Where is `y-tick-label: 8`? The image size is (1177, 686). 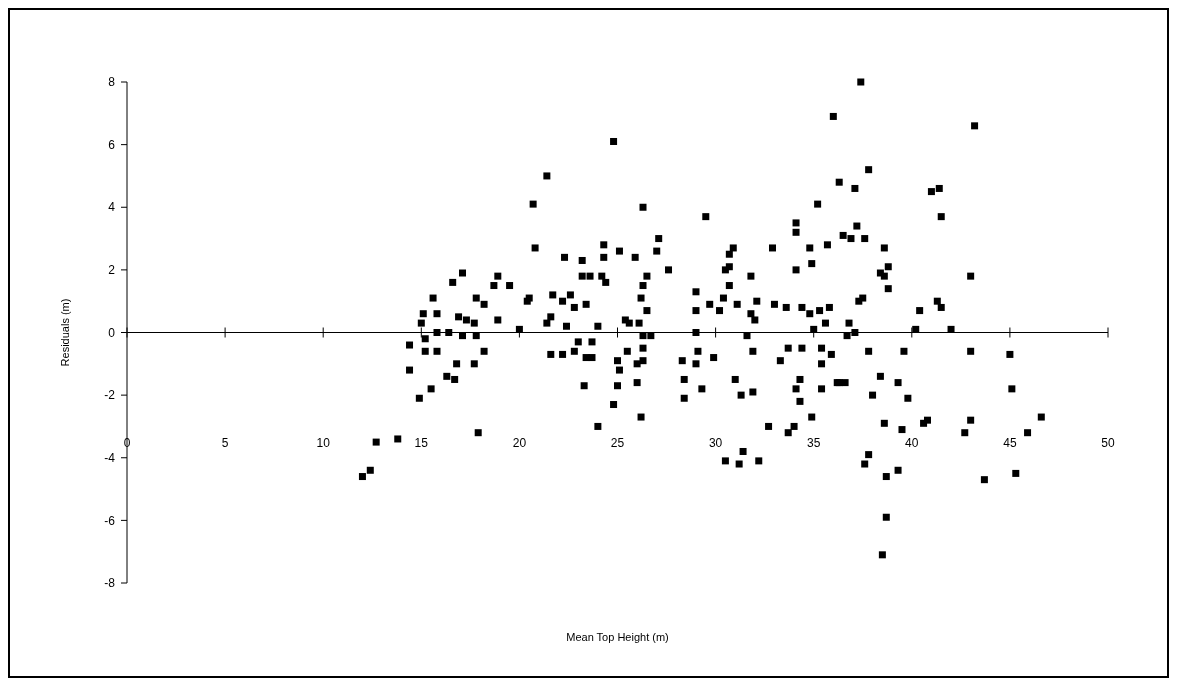 y-tick-label: 8 is located at coordinates (112, 82).